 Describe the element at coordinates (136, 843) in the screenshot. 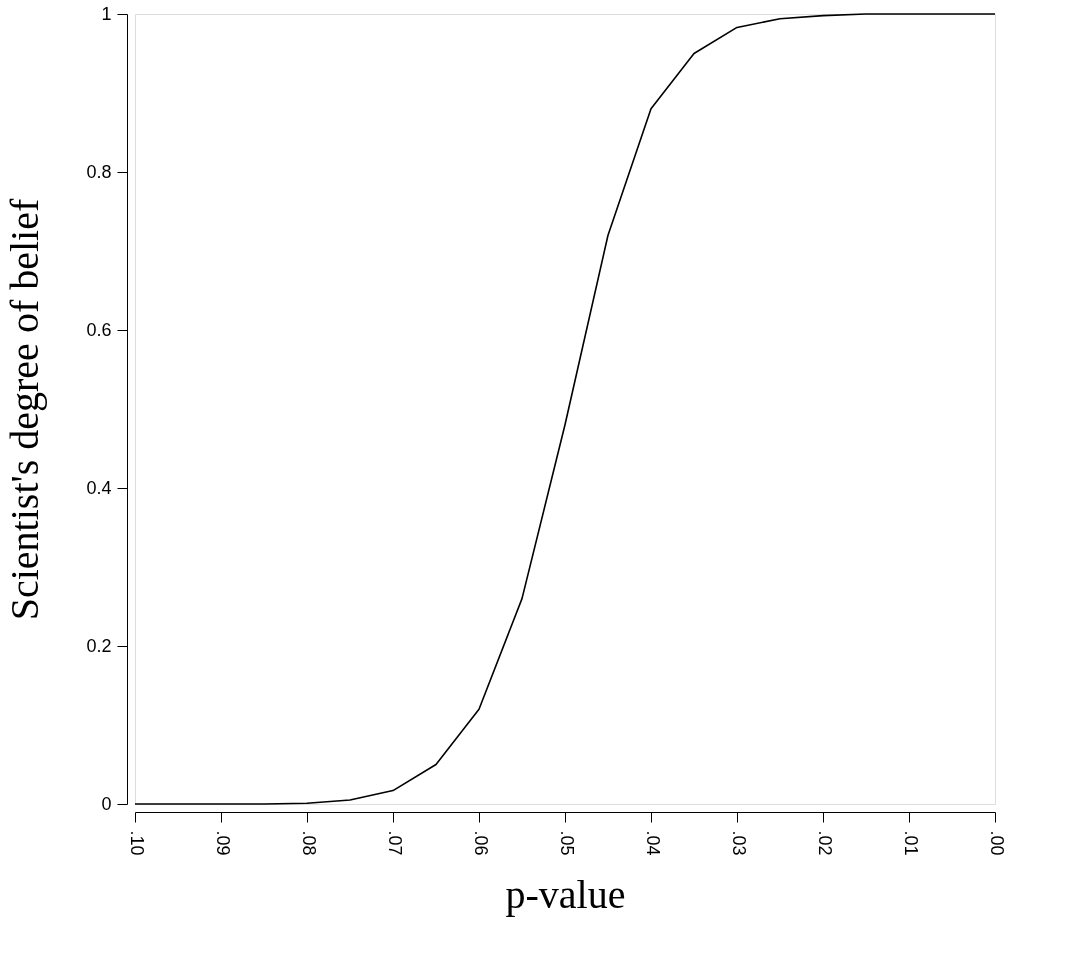

I see `x-tick-label: .10` at that location.